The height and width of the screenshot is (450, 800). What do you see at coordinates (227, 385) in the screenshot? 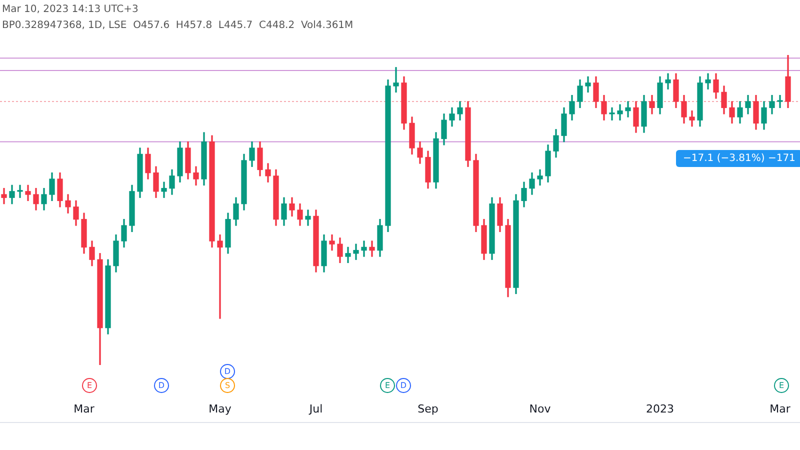
I see `text: S` at bounding box center [227, 385].